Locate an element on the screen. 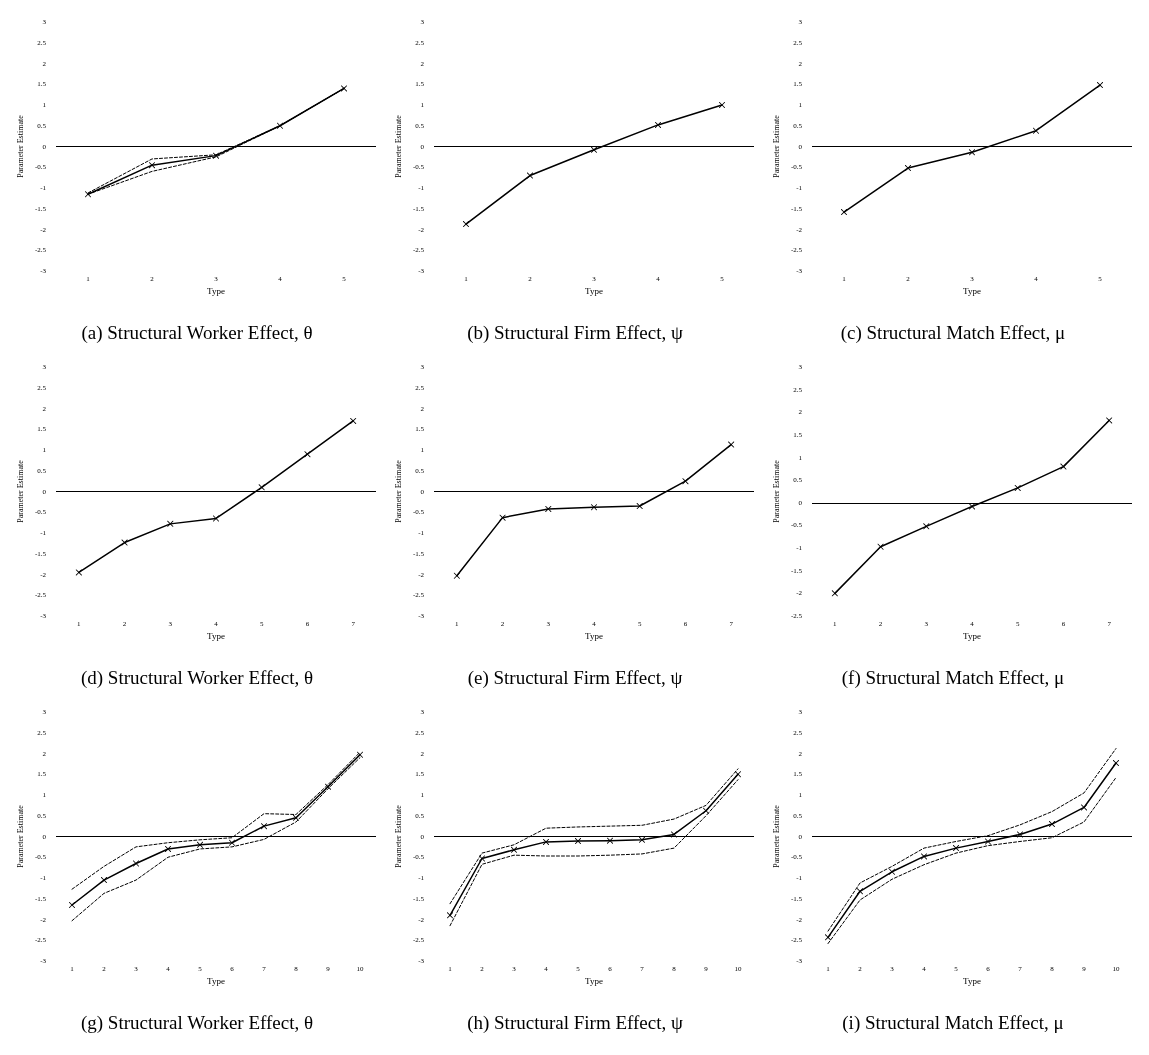 The image size is (1149, 1055). text: (c) Structural Match Effect, μ is located at coordinates (953, 333).